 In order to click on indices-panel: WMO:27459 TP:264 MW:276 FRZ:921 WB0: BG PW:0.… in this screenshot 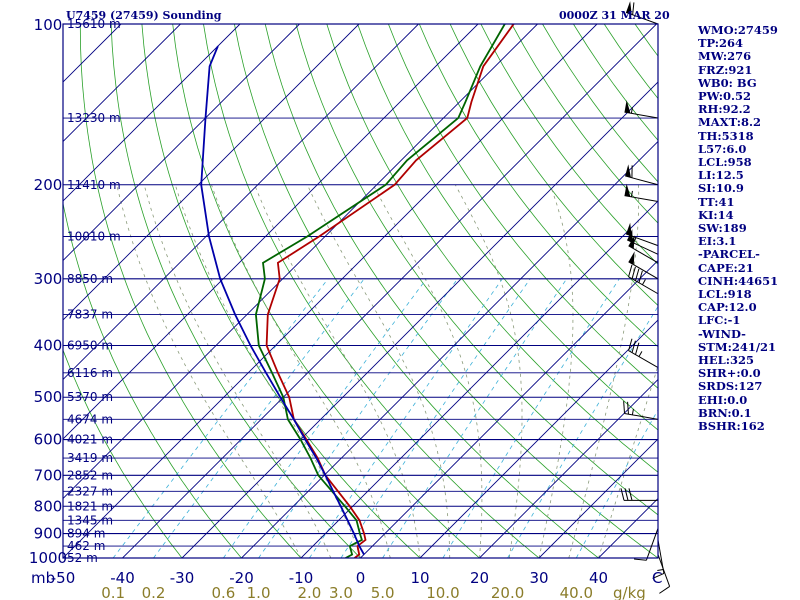, I will do `click(748, 228)`.